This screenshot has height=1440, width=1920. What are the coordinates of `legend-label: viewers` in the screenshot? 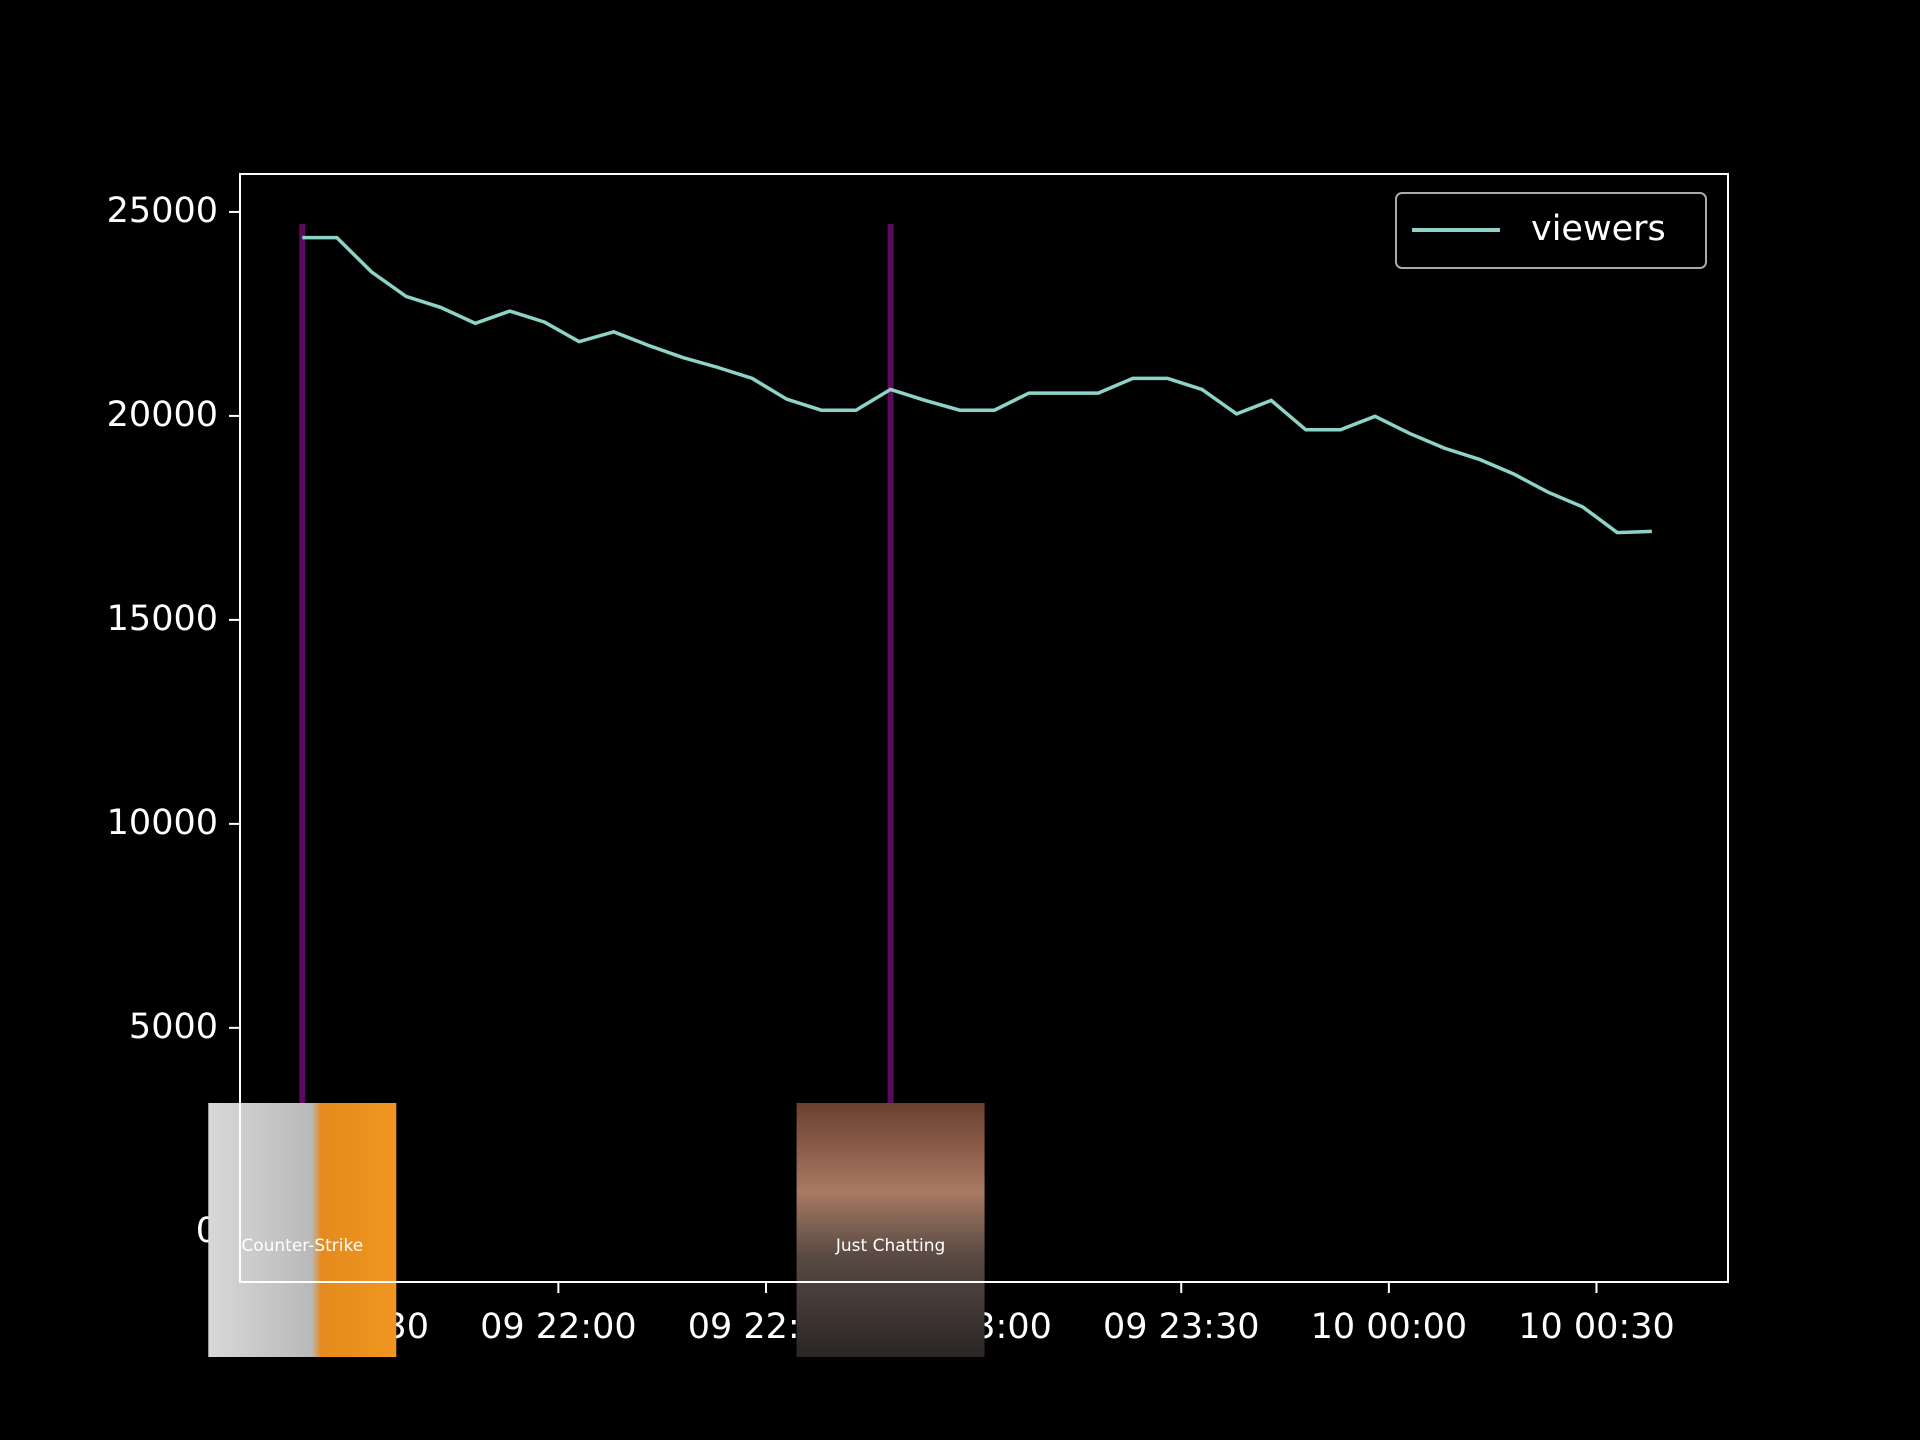 It's located at (1598, 229).